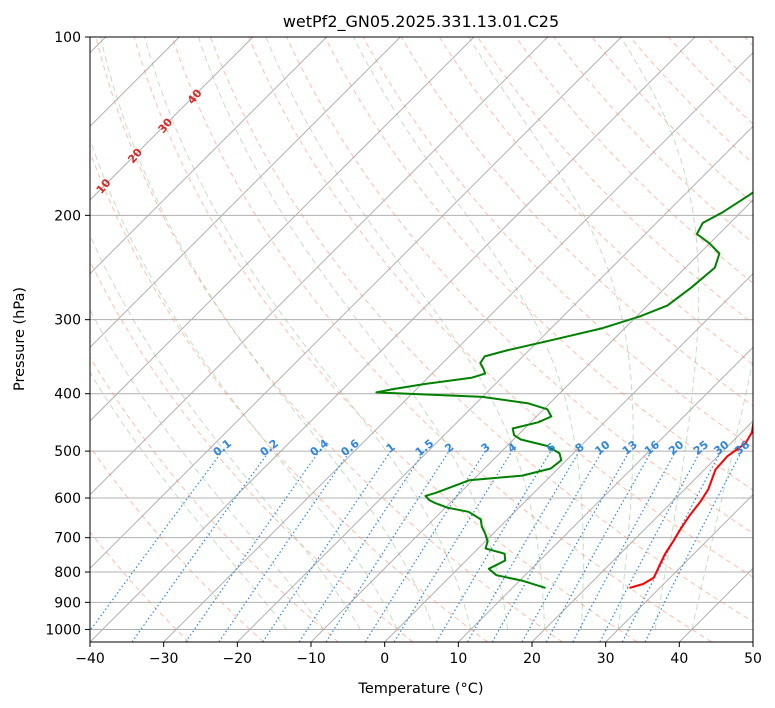 The height and width of the screenshot is (708, 775). I want to click on x-axis-title: Temperature (°C), so click(420, 689).